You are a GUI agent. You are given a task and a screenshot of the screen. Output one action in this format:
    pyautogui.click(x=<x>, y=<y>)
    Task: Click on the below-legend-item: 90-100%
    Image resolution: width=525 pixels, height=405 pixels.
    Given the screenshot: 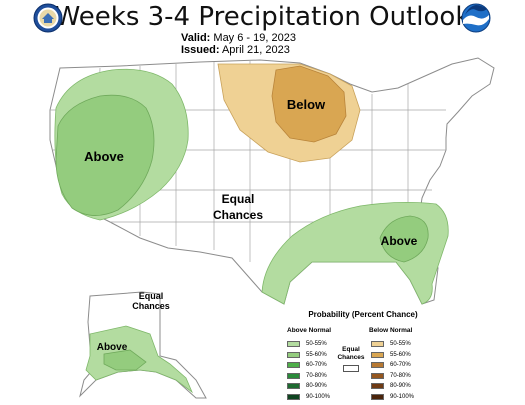 What is the action you would take?
    pyautogui.click(x=392, y=397)
    